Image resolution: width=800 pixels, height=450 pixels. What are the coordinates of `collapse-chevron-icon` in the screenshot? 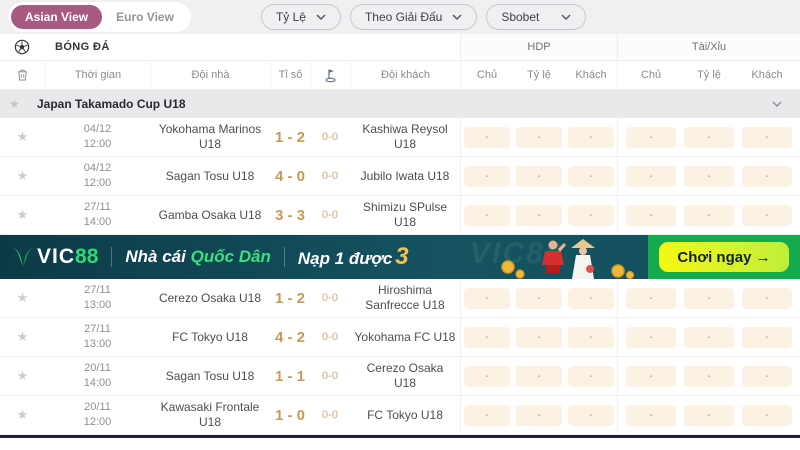 It's located at (777, 104).